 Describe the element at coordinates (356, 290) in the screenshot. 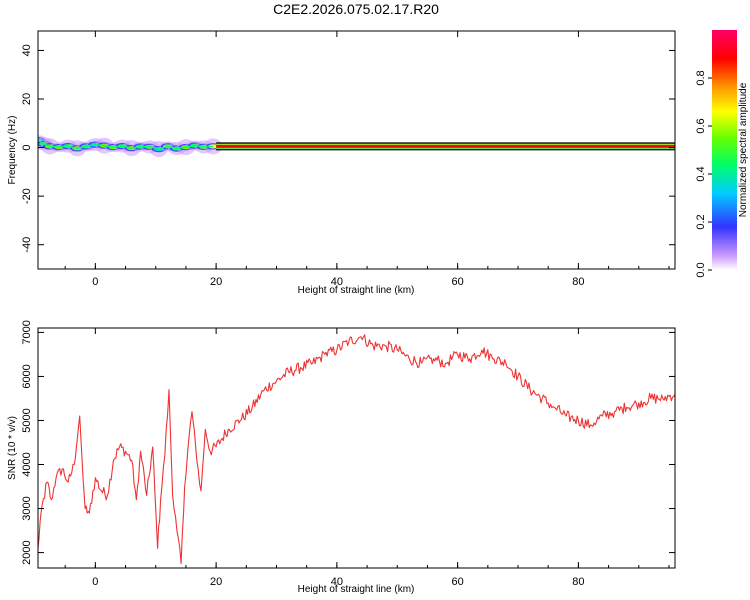

I see `spectrogram-xlabel: Height of straight line (km)` at that location.